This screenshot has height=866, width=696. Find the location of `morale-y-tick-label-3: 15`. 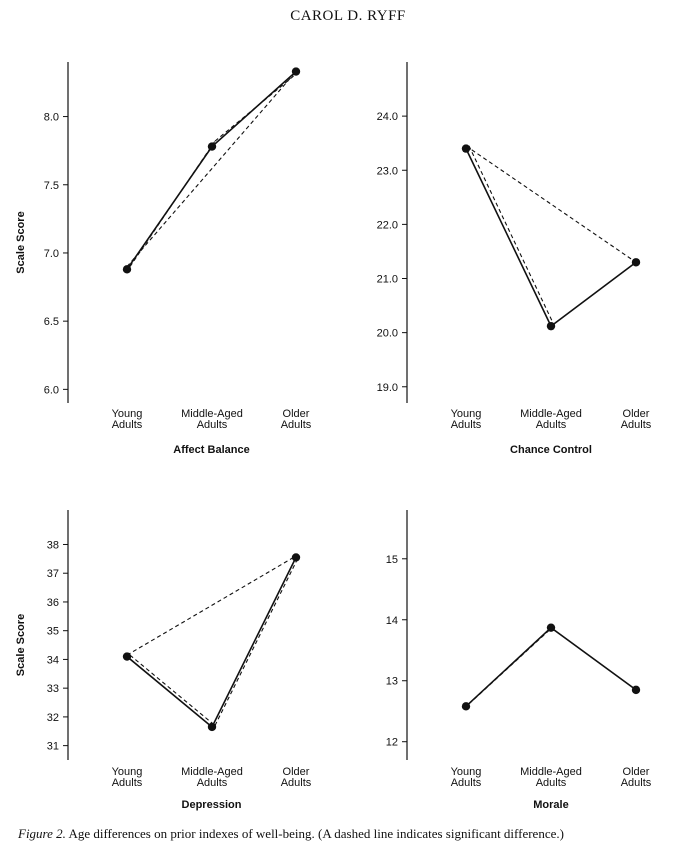

morale-y-tick-label-3: 15 is located at coordinates (392, 560).